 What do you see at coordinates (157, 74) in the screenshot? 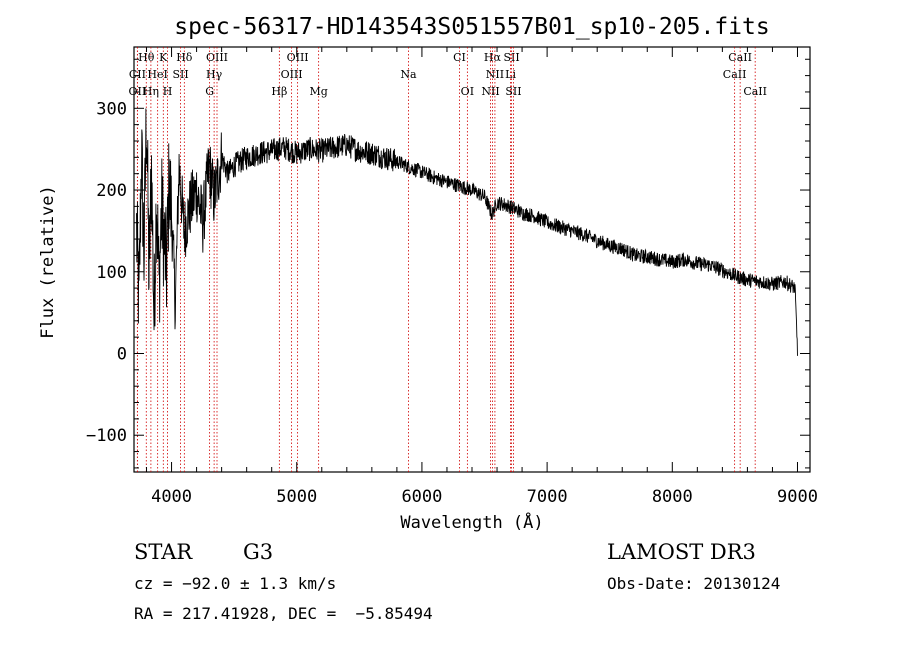
I see `line-marker-label-10: HeI` at bounding box center [157, 74].